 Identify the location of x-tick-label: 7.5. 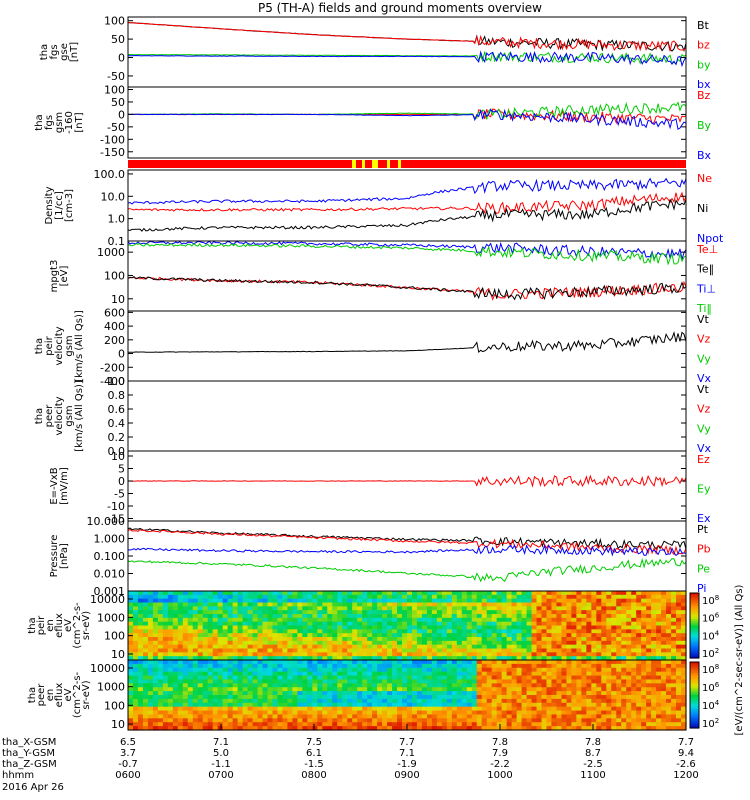
(314, 742).